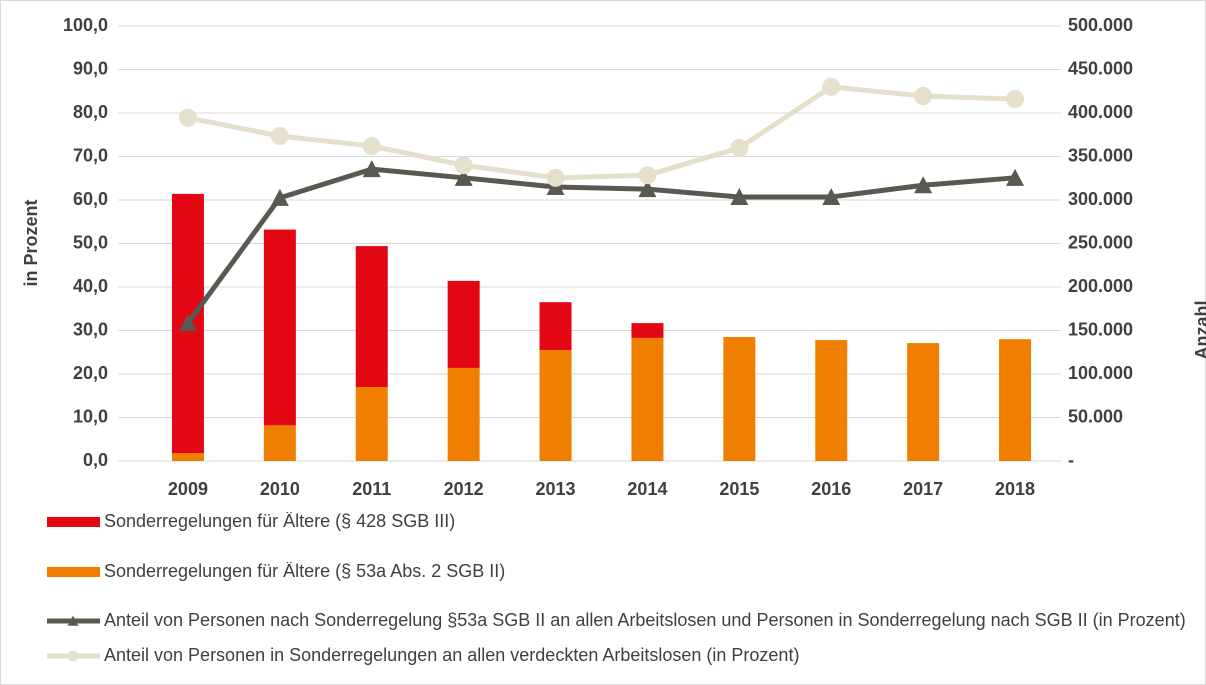  I want to click on y-tick-label: 20,0, so click(90, 373).